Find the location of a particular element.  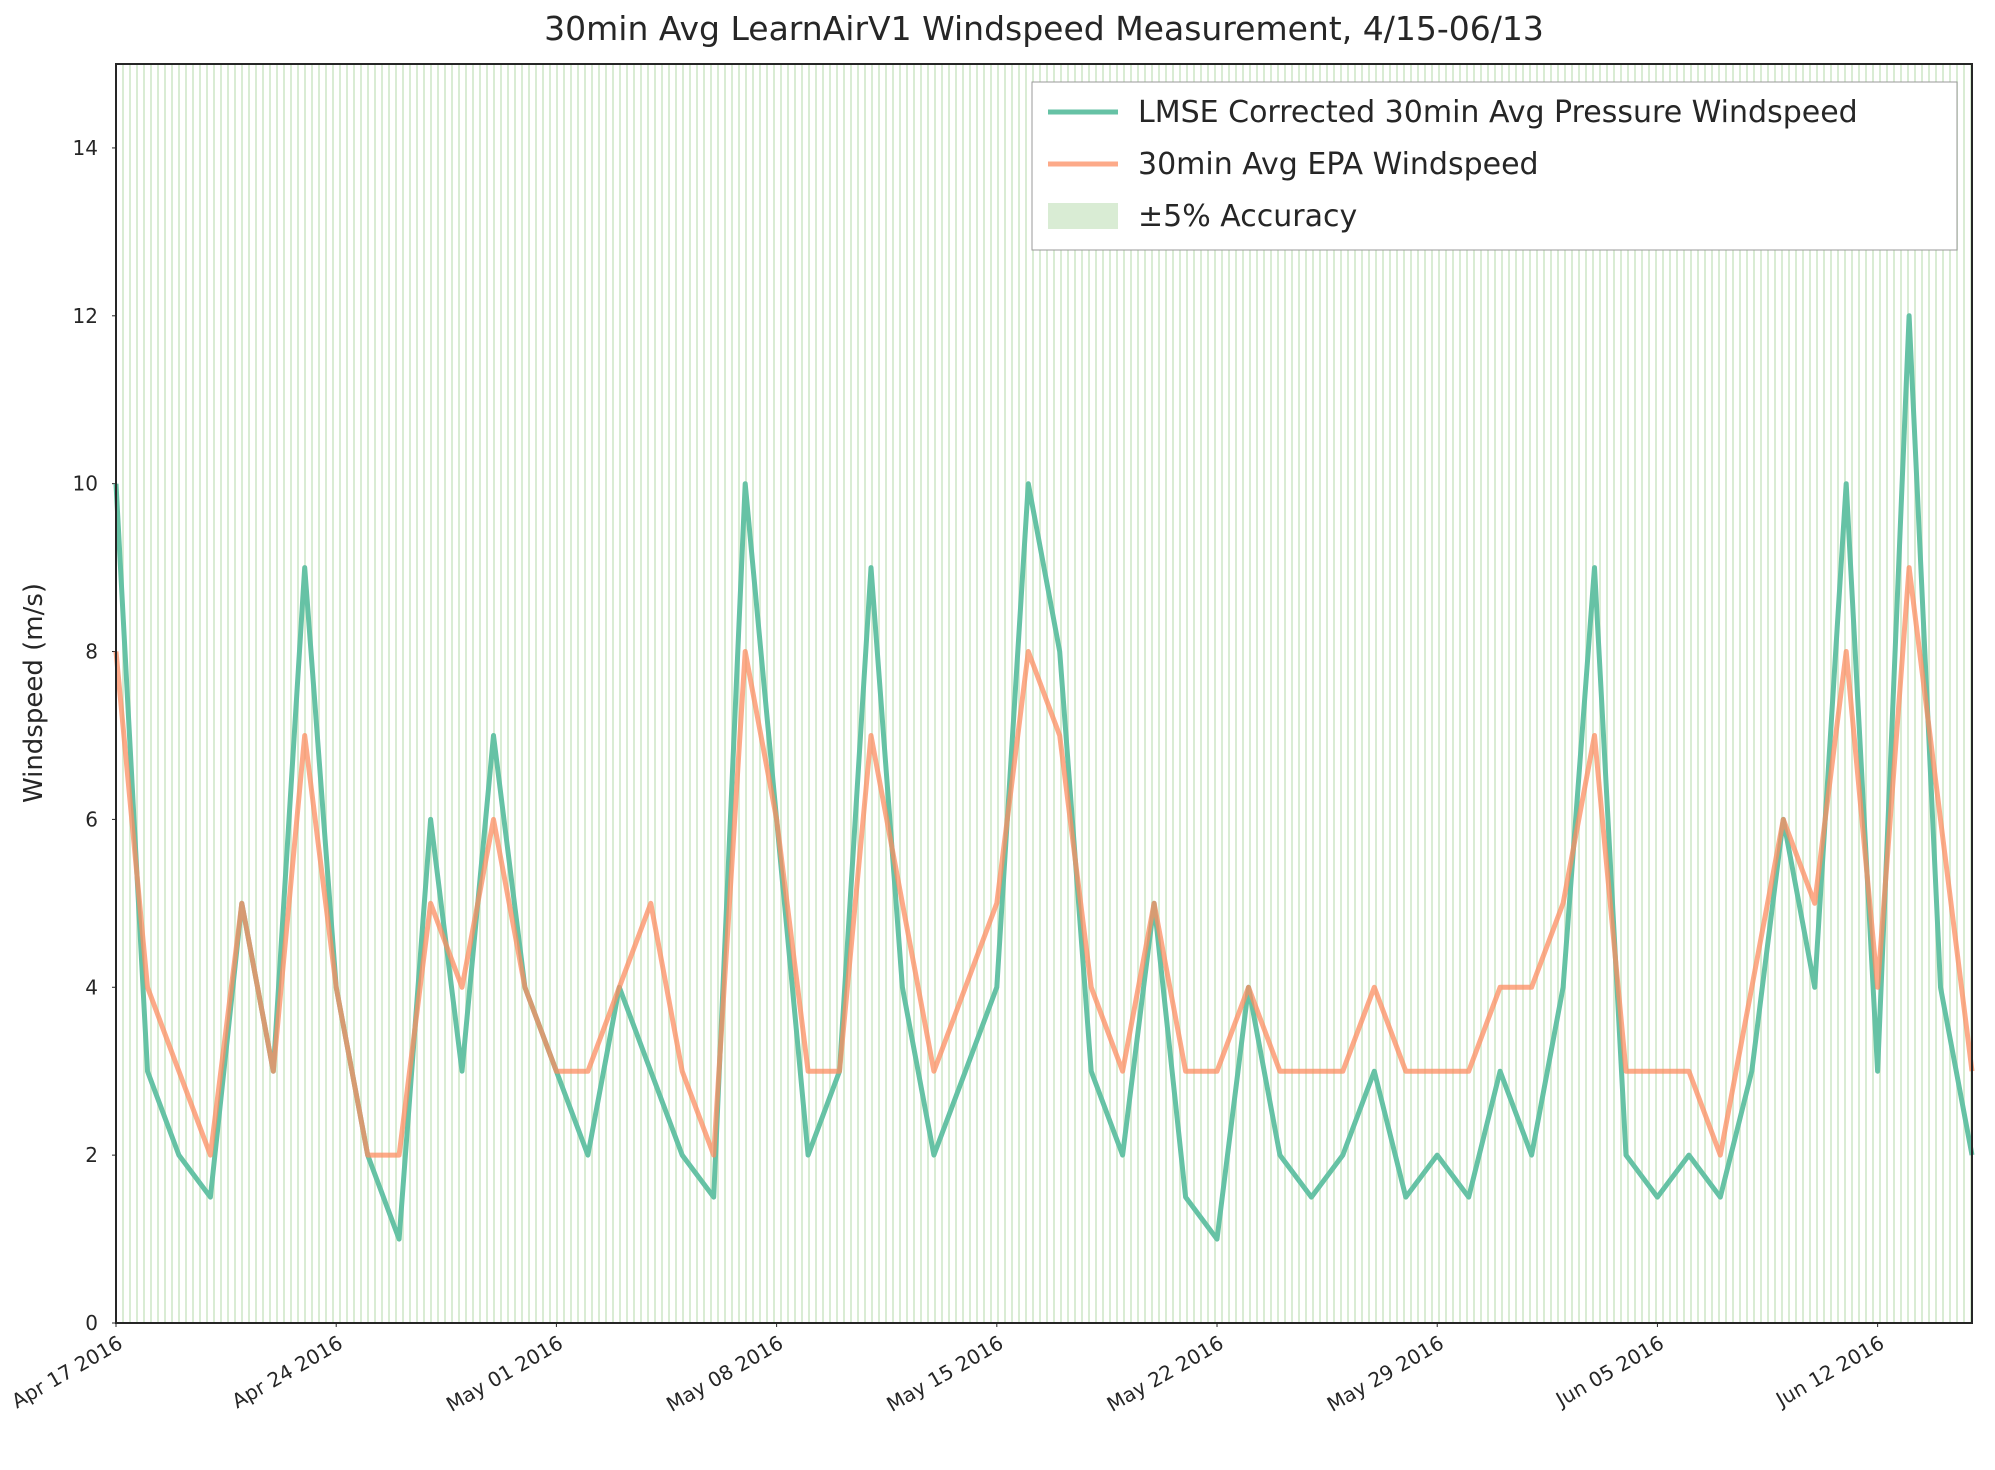

x-tick-label: Jun 05 2016 is located at coordinates (1609, 1372).